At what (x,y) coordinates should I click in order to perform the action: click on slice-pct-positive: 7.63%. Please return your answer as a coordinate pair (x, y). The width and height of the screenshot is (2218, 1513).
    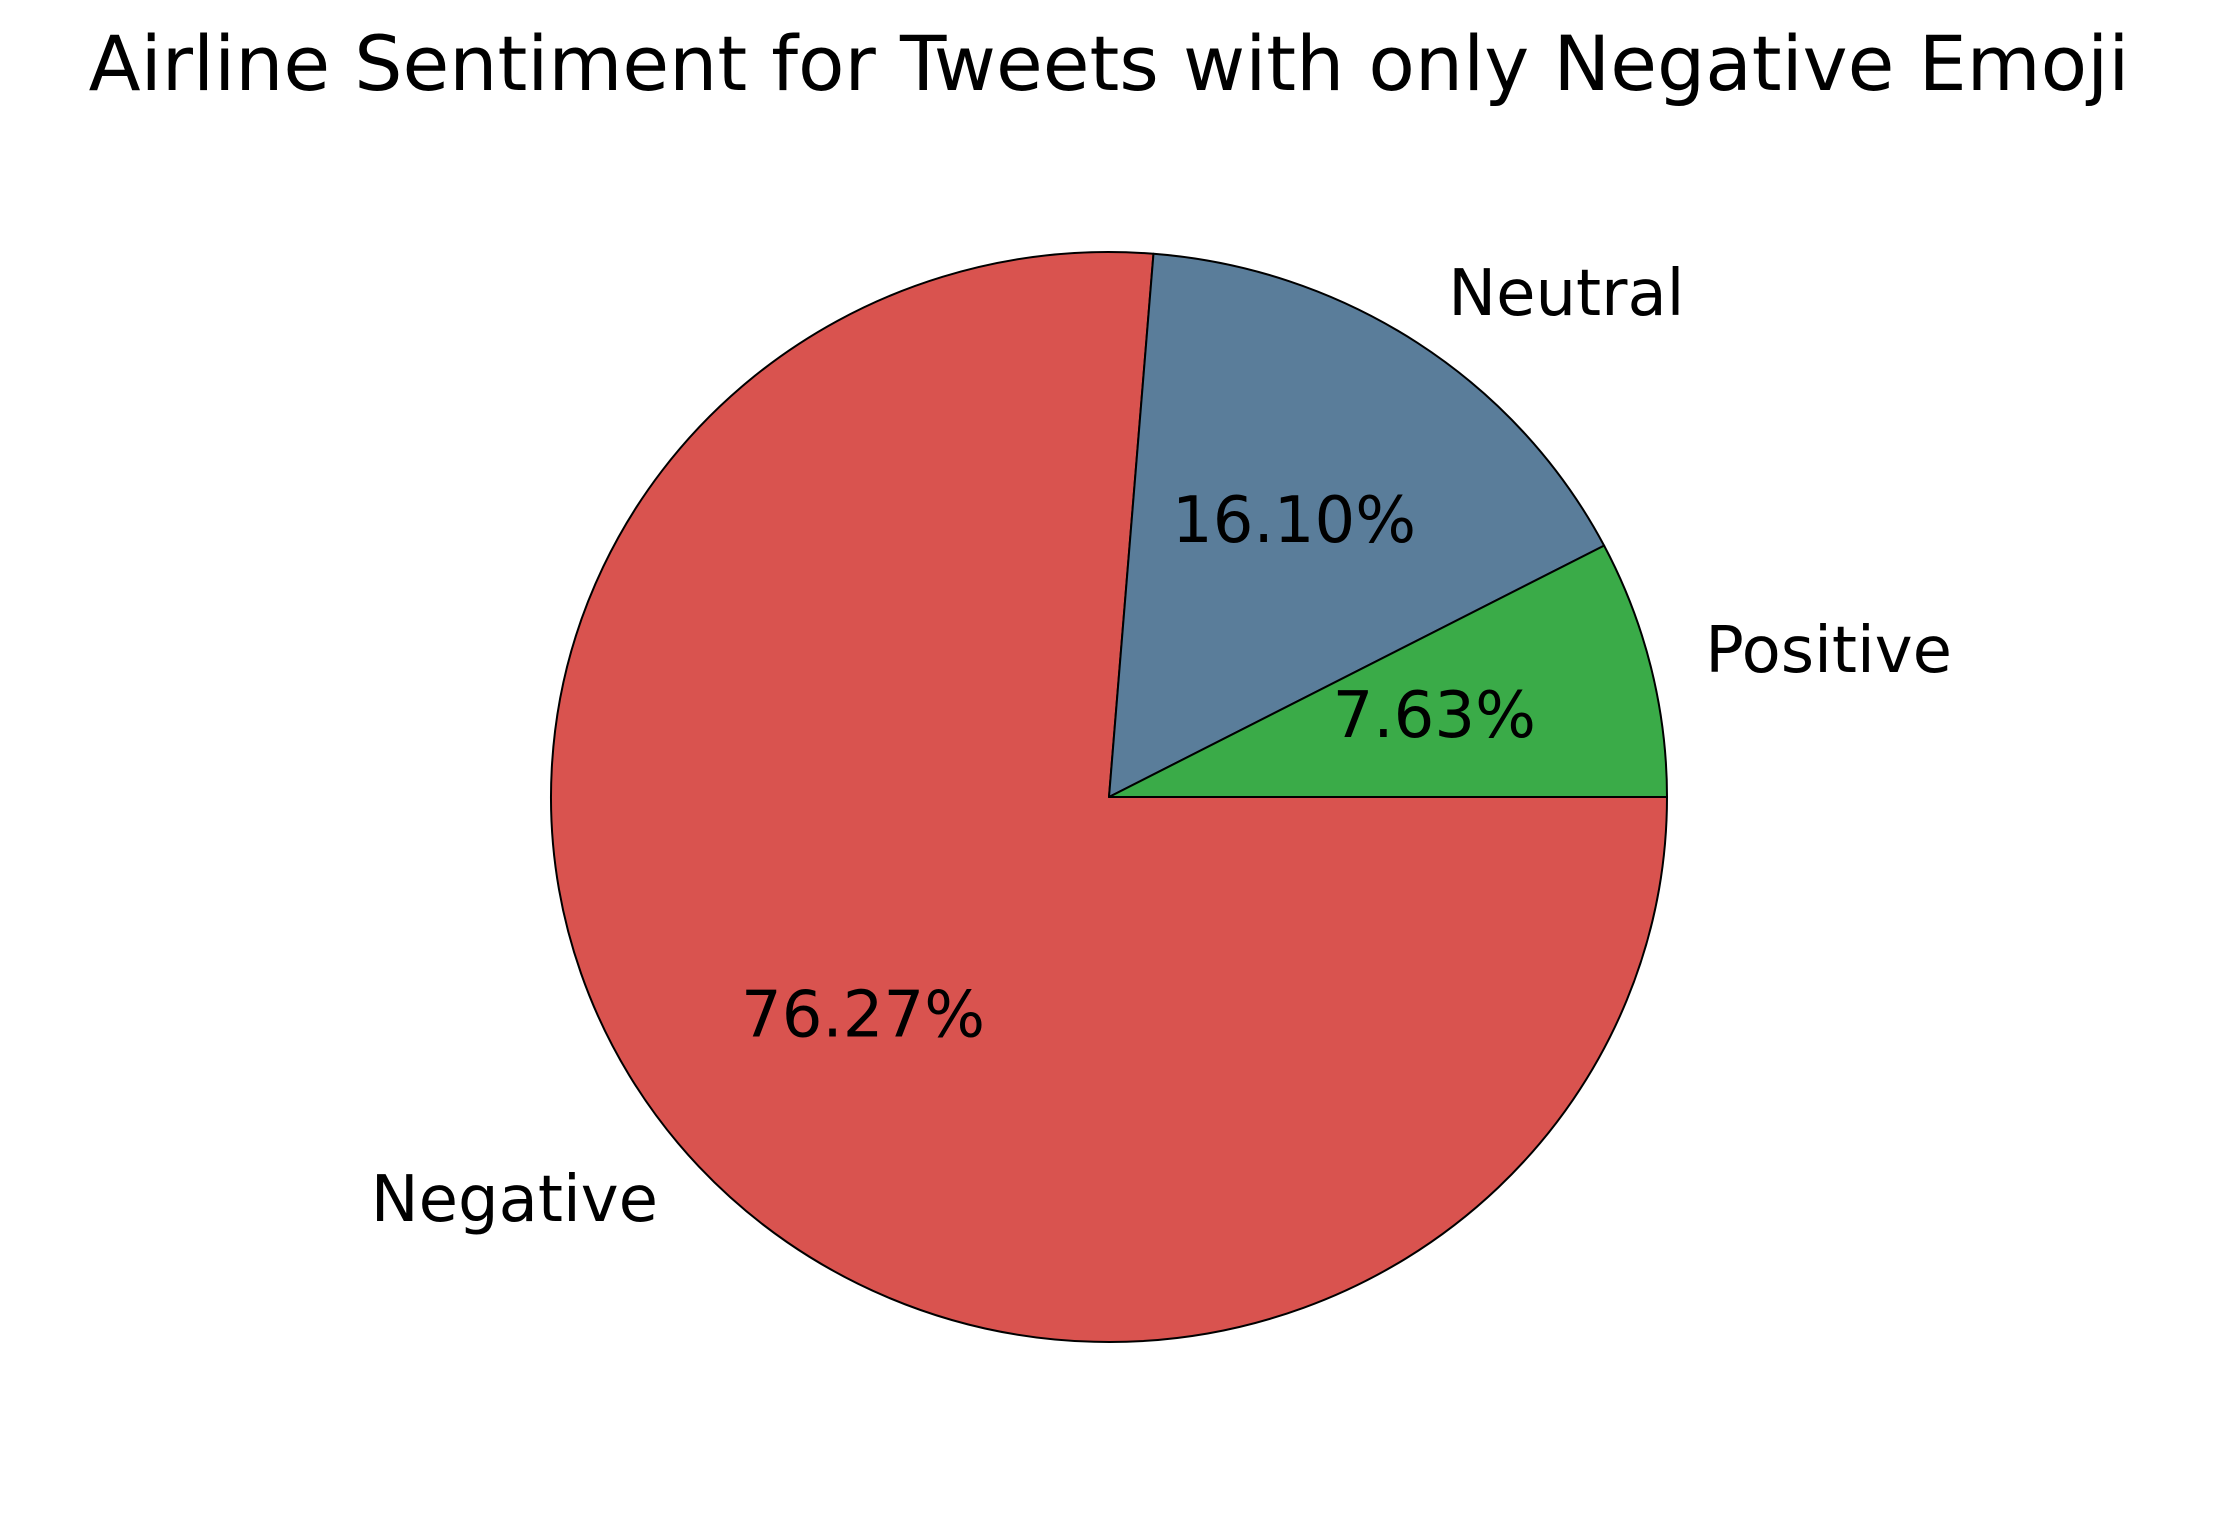
    Looking at the image, I should click on (1434, 716).